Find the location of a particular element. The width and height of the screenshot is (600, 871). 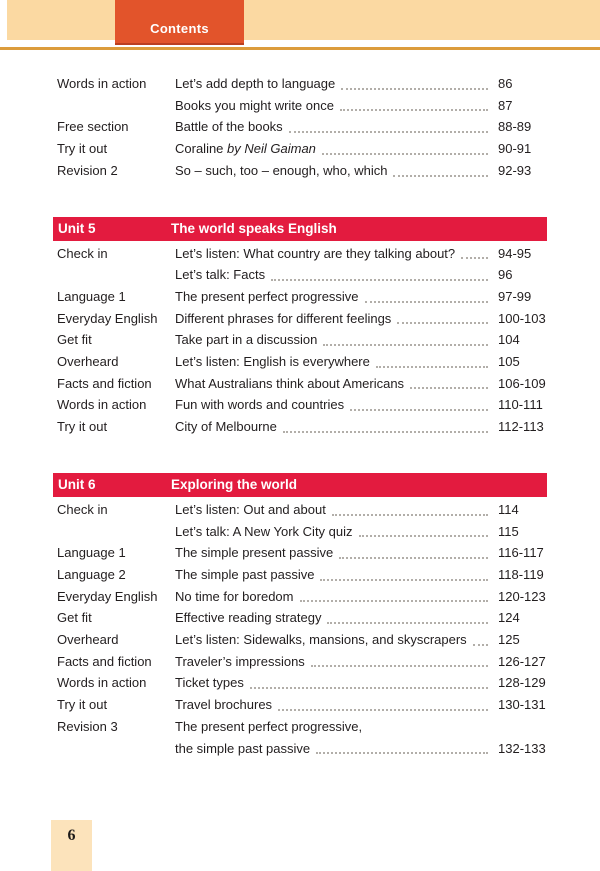

contents-tab-label: Contents is located at coordinates (179, 28).